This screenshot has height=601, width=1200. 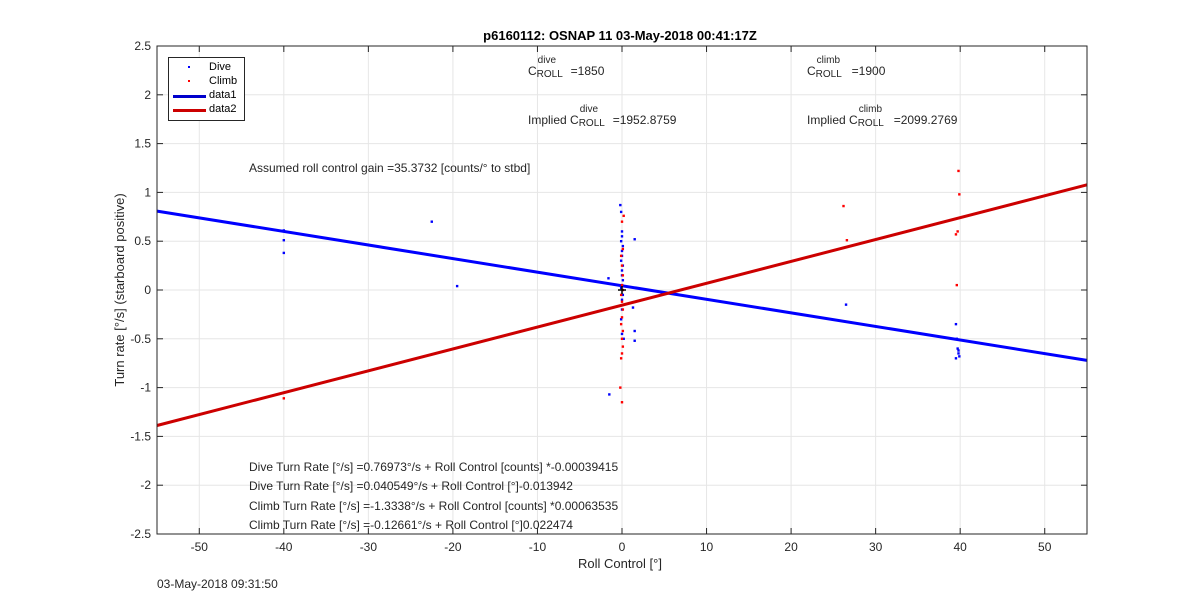 What do you see at coordinates (223, 95) in the screenshot?
I see `legend-label-data1: data1` at bounding box center [223, 95].